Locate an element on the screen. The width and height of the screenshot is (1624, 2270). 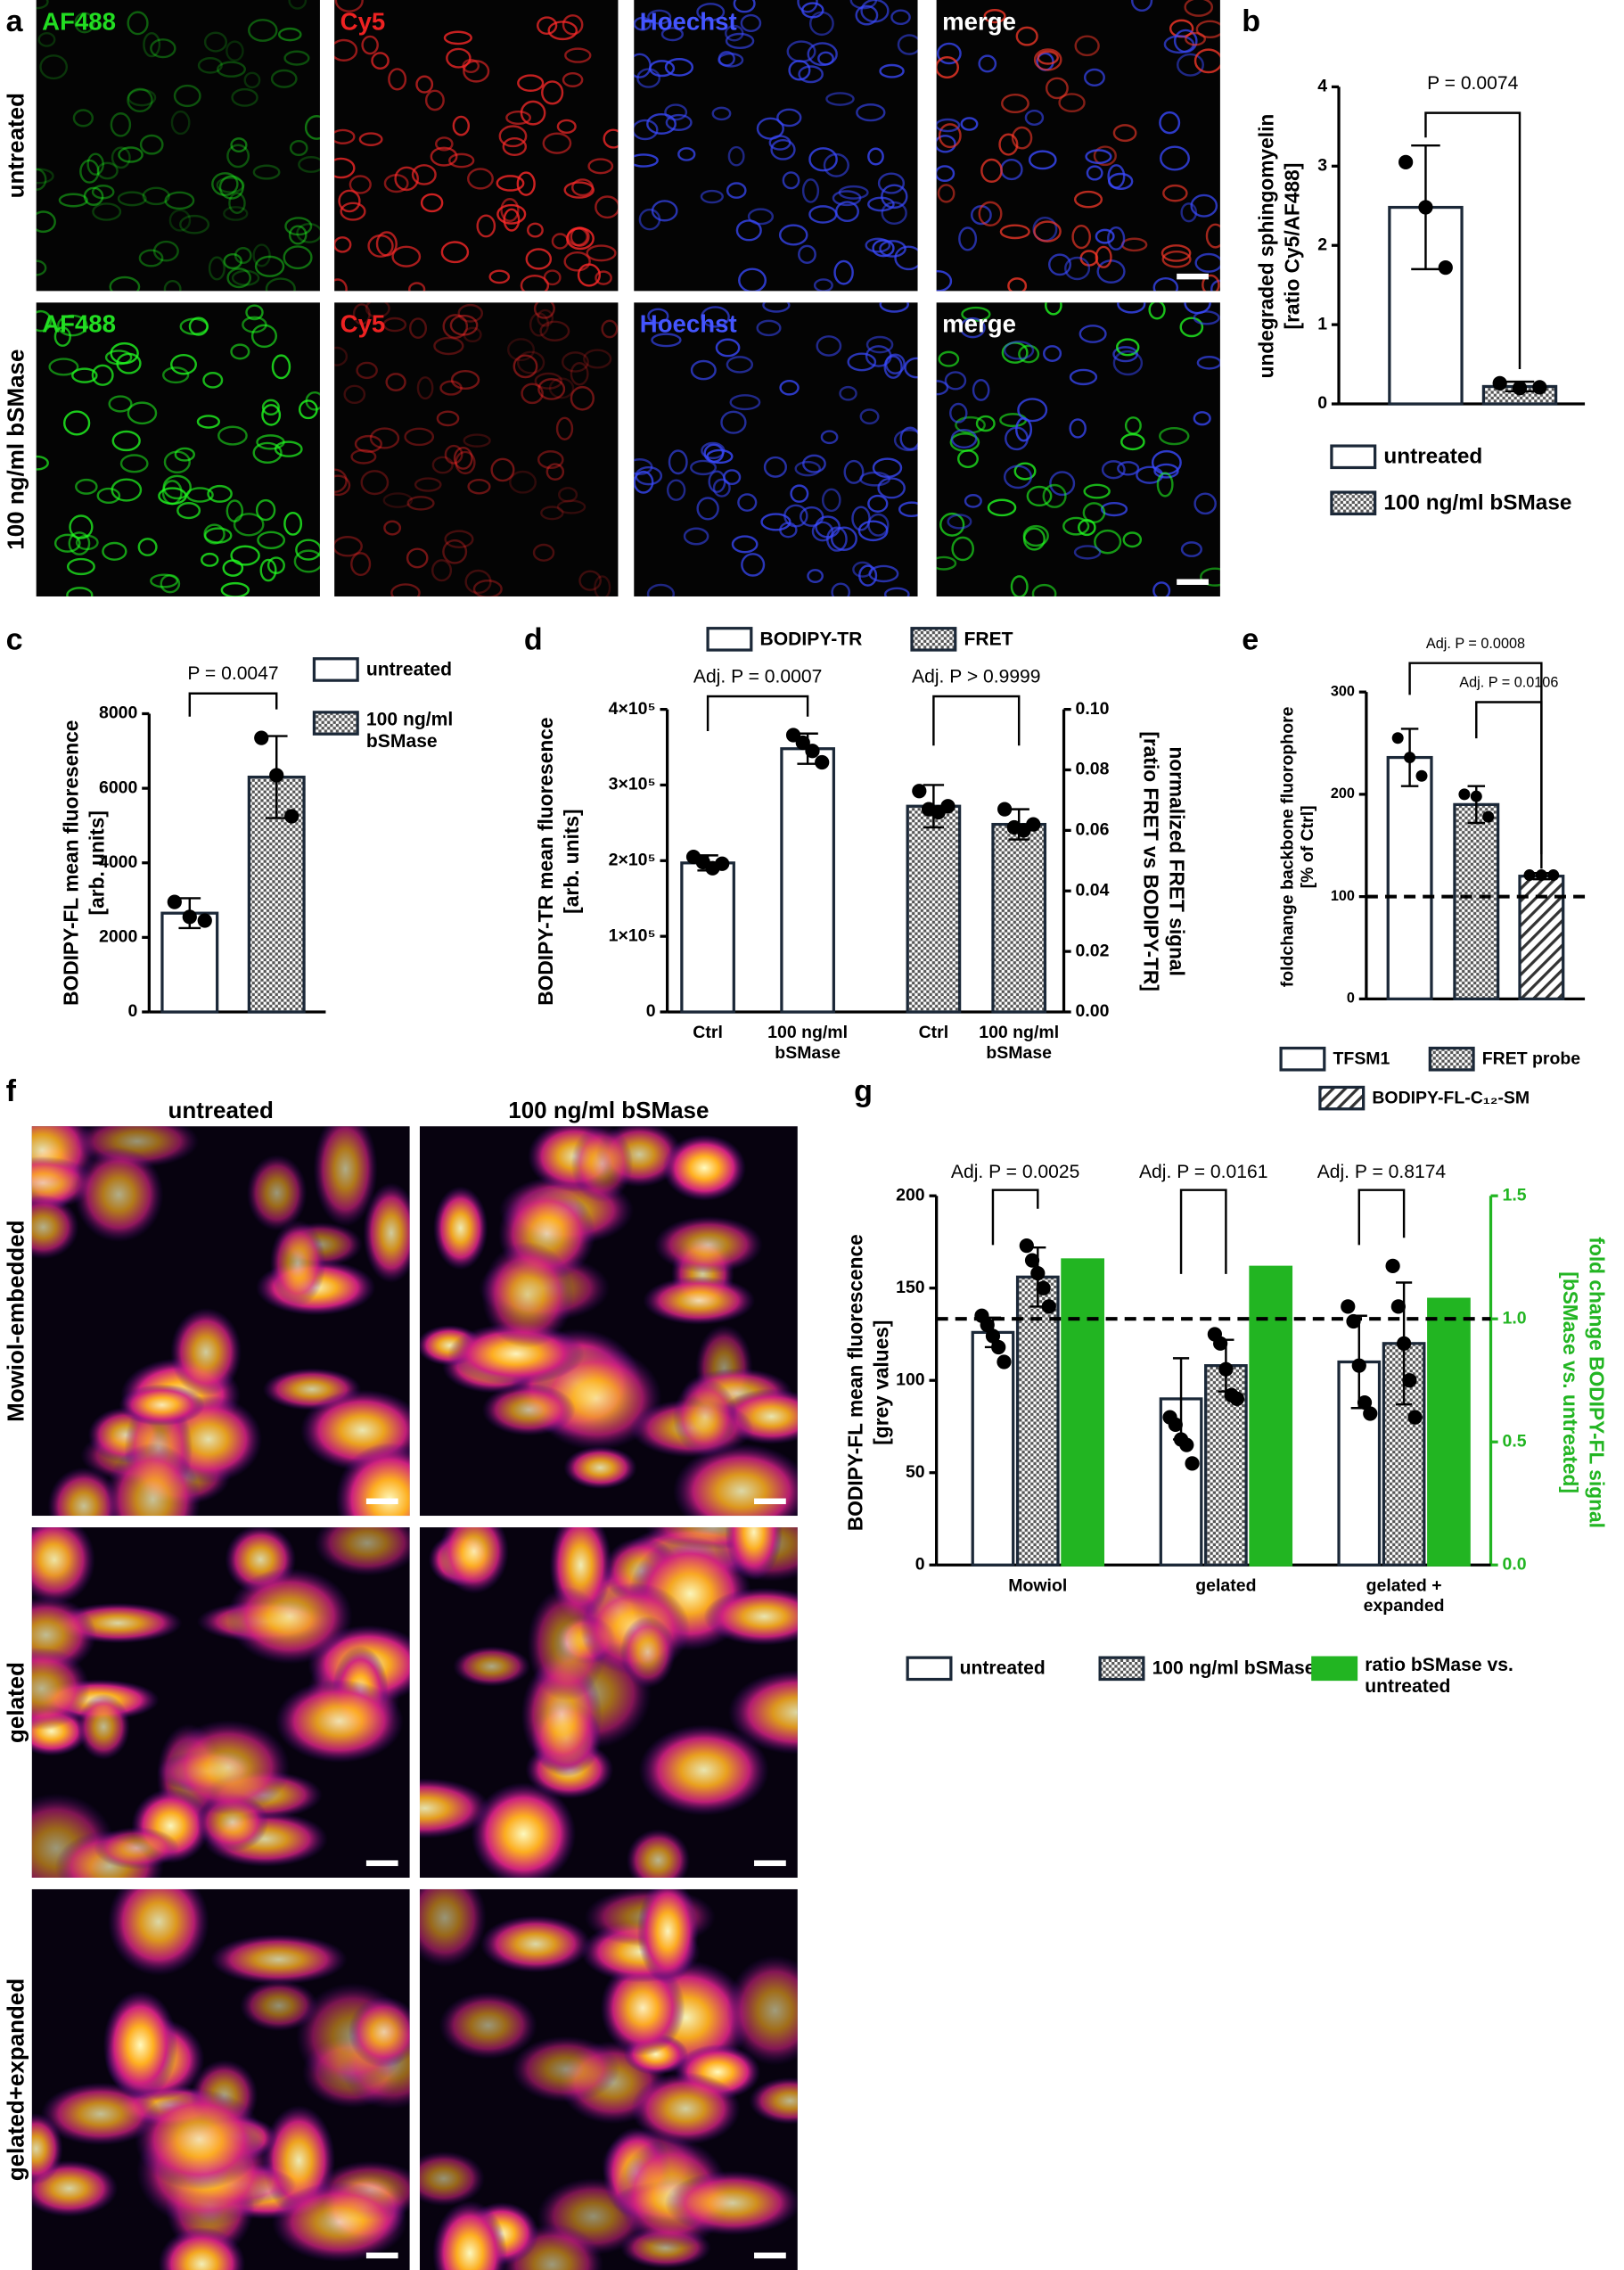
p-value: Adj. P > 0.9999 is located at coordinates (976, 677).